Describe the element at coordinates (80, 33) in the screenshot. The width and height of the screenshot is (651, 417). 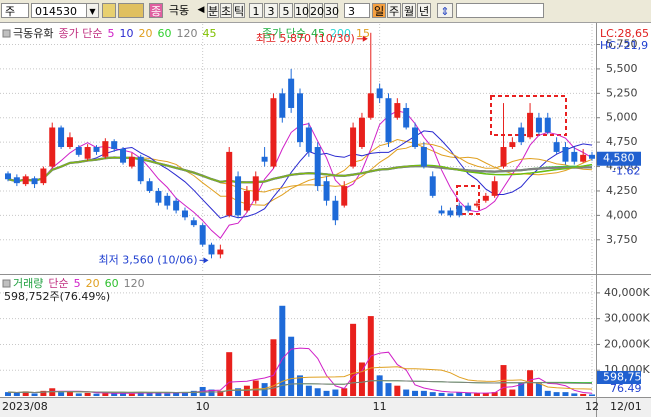
I see `legend-label: 종가 단순` at that location.